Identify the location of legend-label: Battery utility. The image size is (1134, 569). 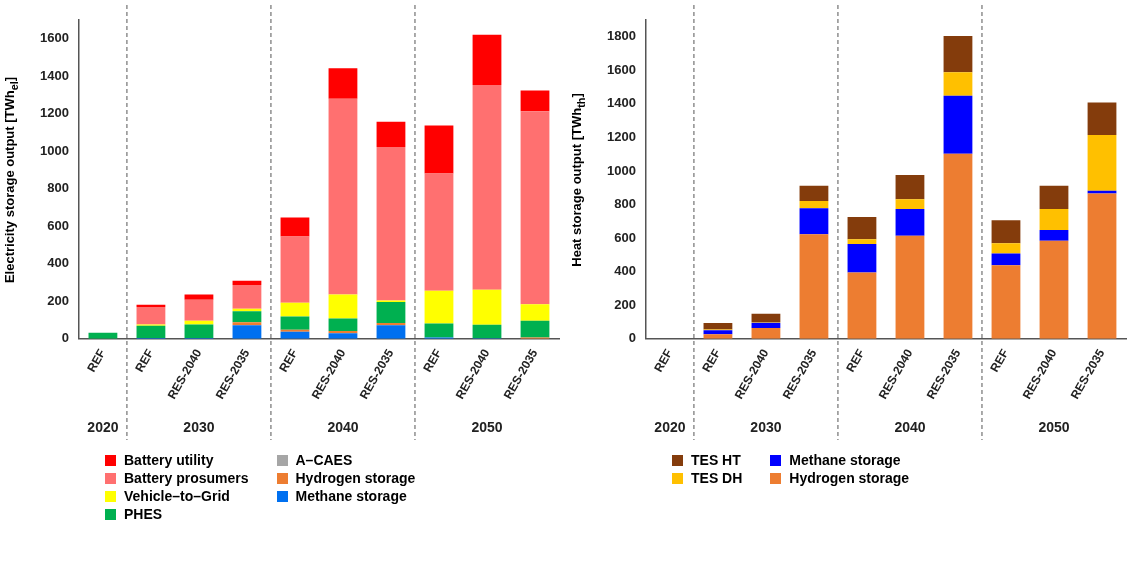
(169, 460).